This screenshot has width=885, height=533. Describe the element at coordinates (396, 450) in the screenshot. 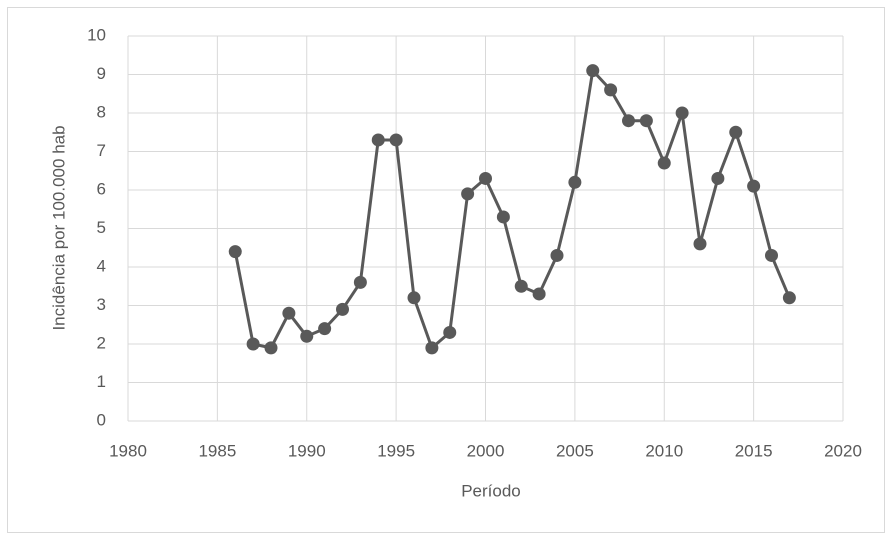

I see `x-tick-label: 1995` at that location.